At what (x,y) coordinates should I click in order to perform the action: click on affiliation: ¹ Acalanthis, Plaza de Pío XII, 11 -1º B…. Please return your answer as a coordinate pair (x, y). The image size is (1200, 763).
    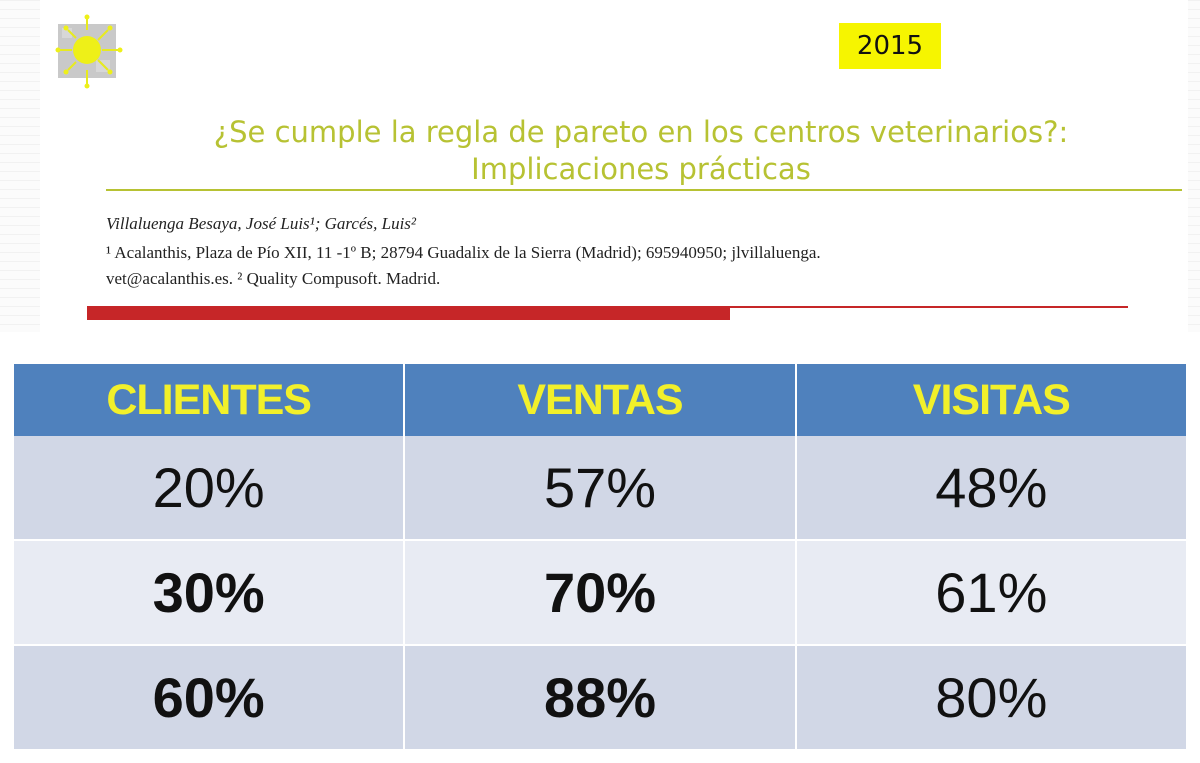
    Looking at the image, I should click on (646, 266).